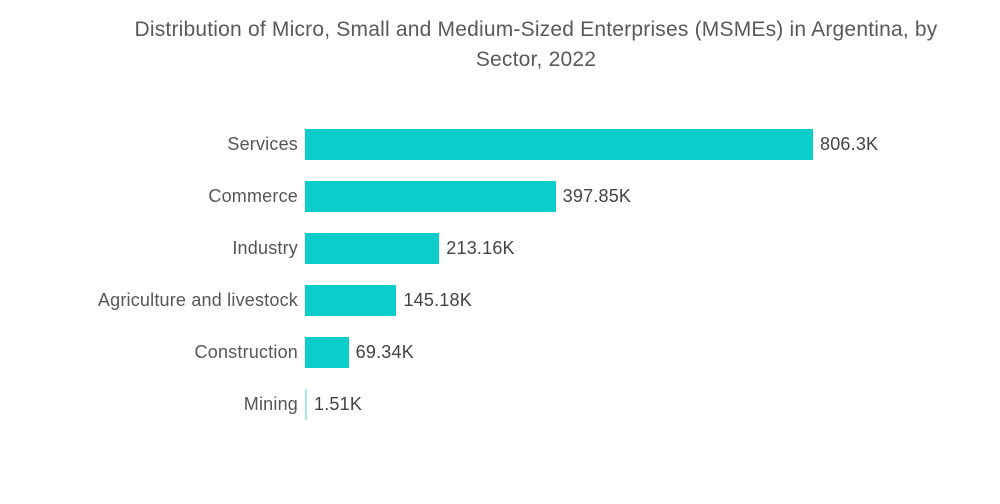 The height and width of the screenshot is (504, 1000). I want to click on chart-row-construction: Construction 69.34K, so click(500, 352).